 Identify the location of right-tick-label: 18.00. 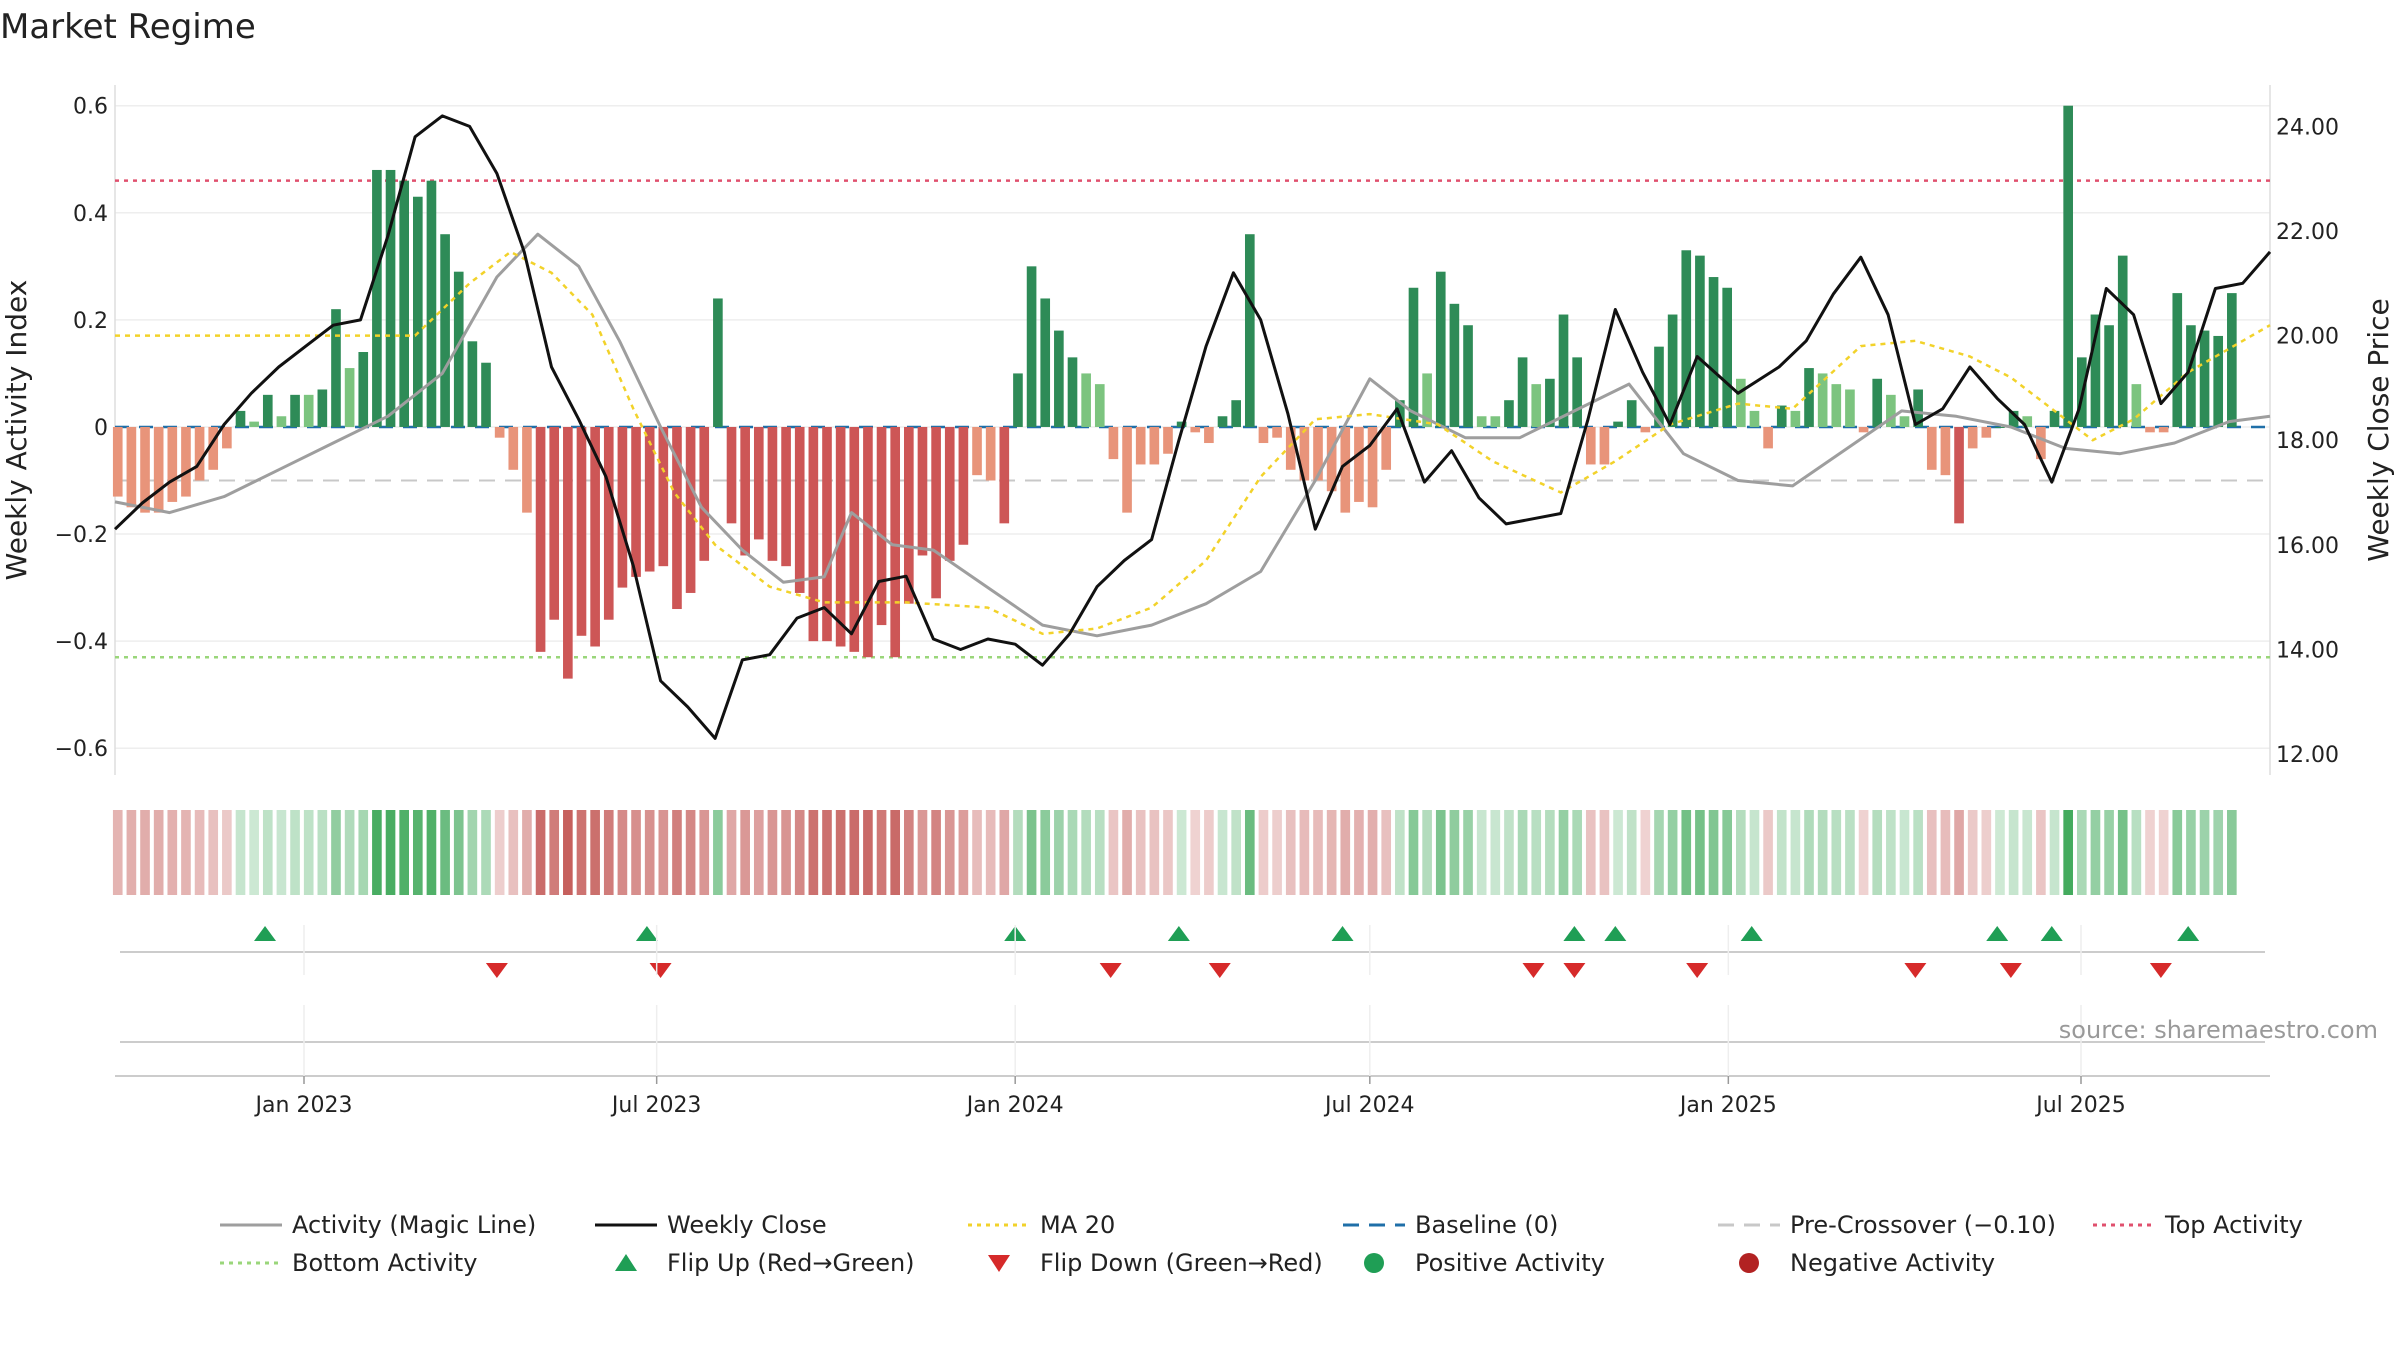
(2307, 441).